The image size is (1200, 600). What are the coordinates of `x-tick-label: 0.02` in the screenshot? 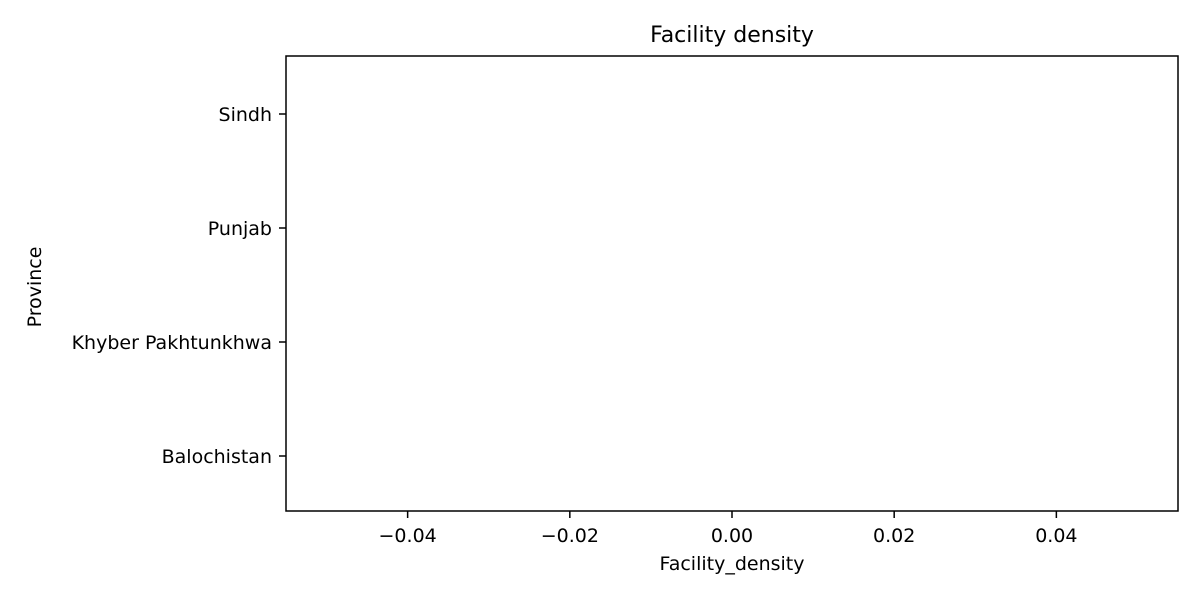 It's located at (894, 536).